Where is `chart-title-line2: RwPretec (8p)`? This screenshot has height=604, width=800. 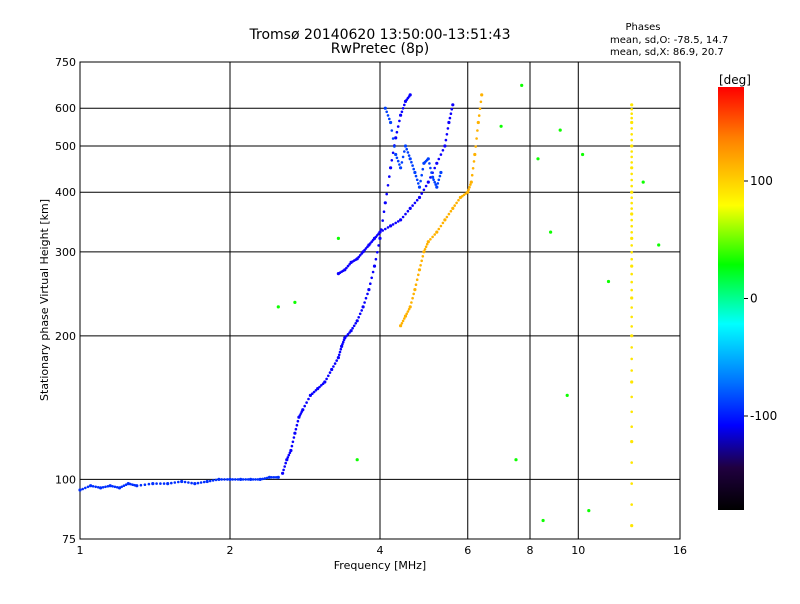
chart-title-line2: RwPretec (8p) is located at coordinates (380, 49).